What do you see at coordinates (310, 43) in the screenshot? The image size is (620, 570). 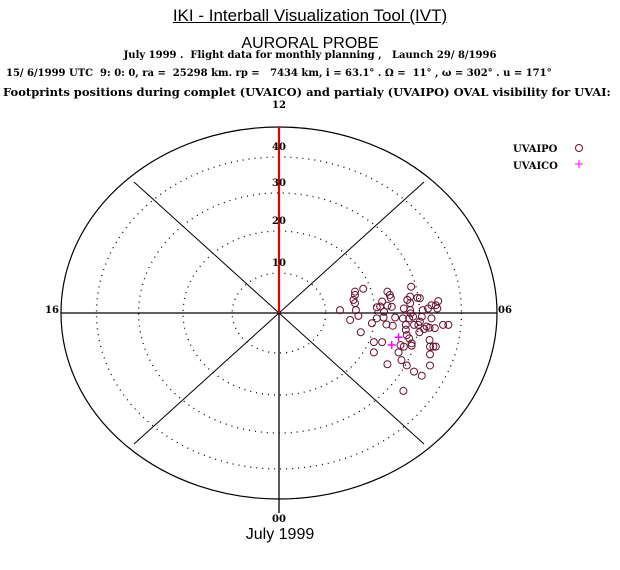 I see `chart-subtitle: AURORAL PROBE` at bounding box center [310, 43].